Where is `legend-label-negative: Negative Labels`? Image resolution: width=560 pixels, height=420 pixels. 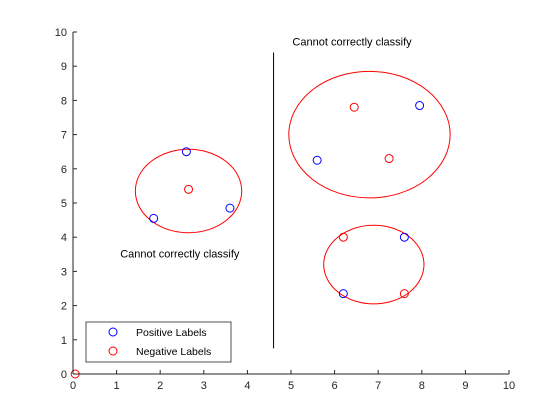
legend-label-negative: Negative Labels is located at coordinates (173, 352).